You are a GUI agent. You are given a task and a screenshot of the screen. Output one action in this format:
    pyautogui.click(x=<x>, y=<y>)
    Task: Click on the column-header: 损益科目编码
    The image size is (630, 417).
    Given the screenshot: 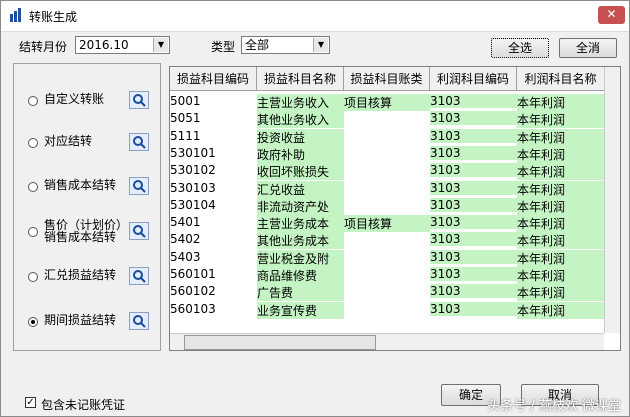 What is the action you would take?
    pyautogui.click(x=213, y=79)
    